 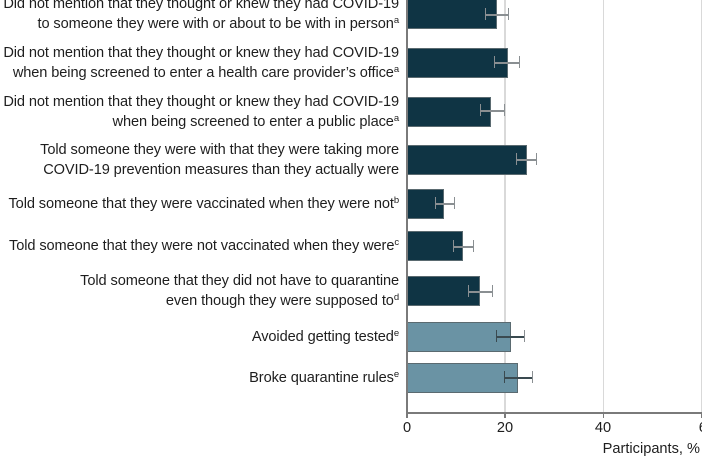 I want to click on x-tick-label-20: 20, so click(x=505, y=428).